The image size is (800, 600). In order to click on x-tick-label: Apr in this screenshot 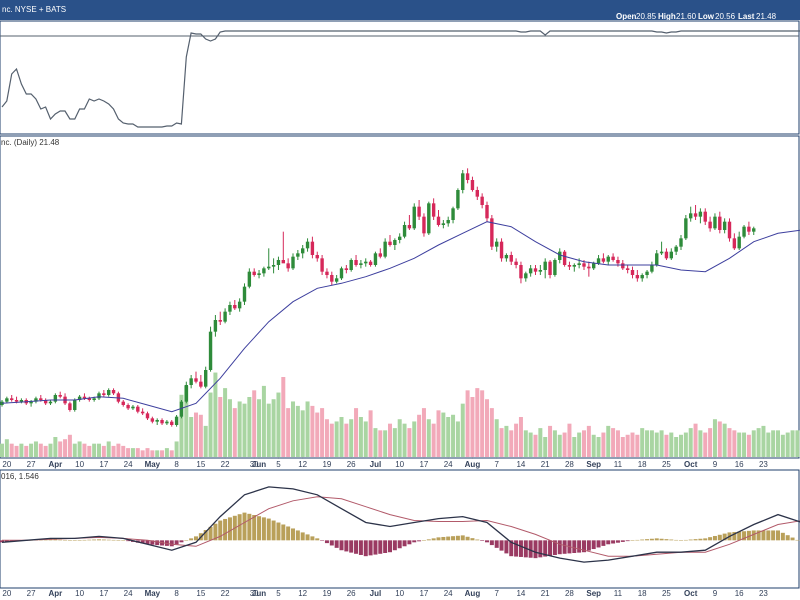, I will do `click(55, 464)`.